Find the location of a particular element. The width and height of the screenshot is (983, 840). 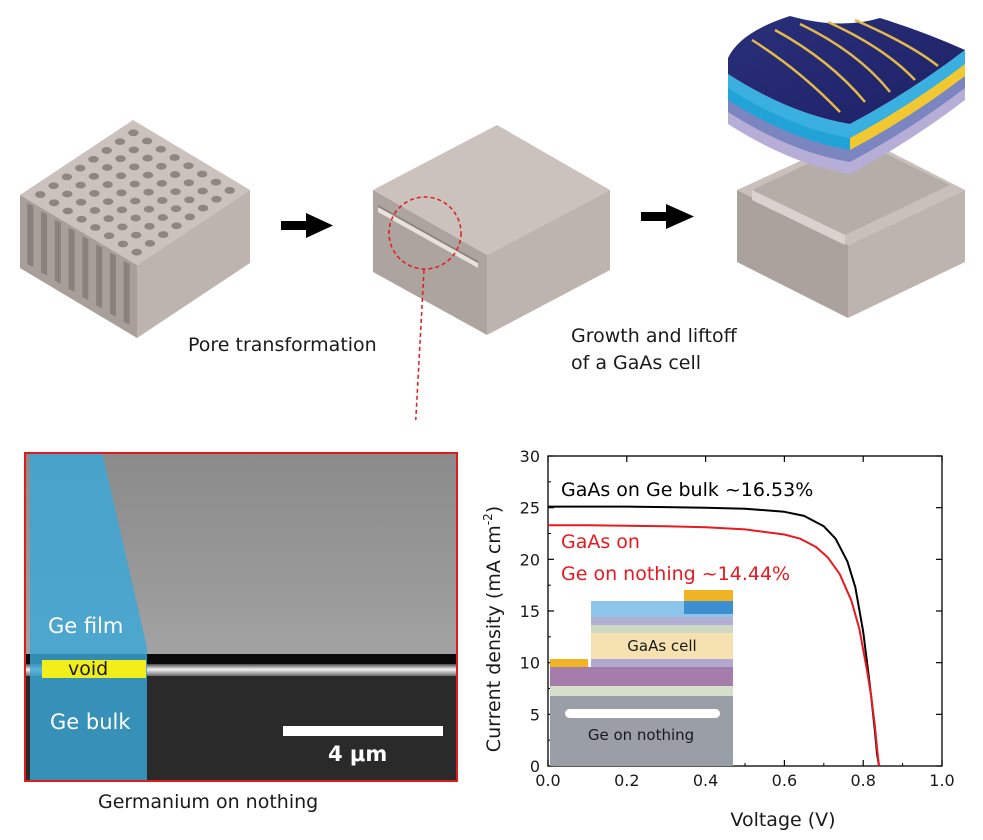

back-contact-layer is located at coordinates (641, 676).